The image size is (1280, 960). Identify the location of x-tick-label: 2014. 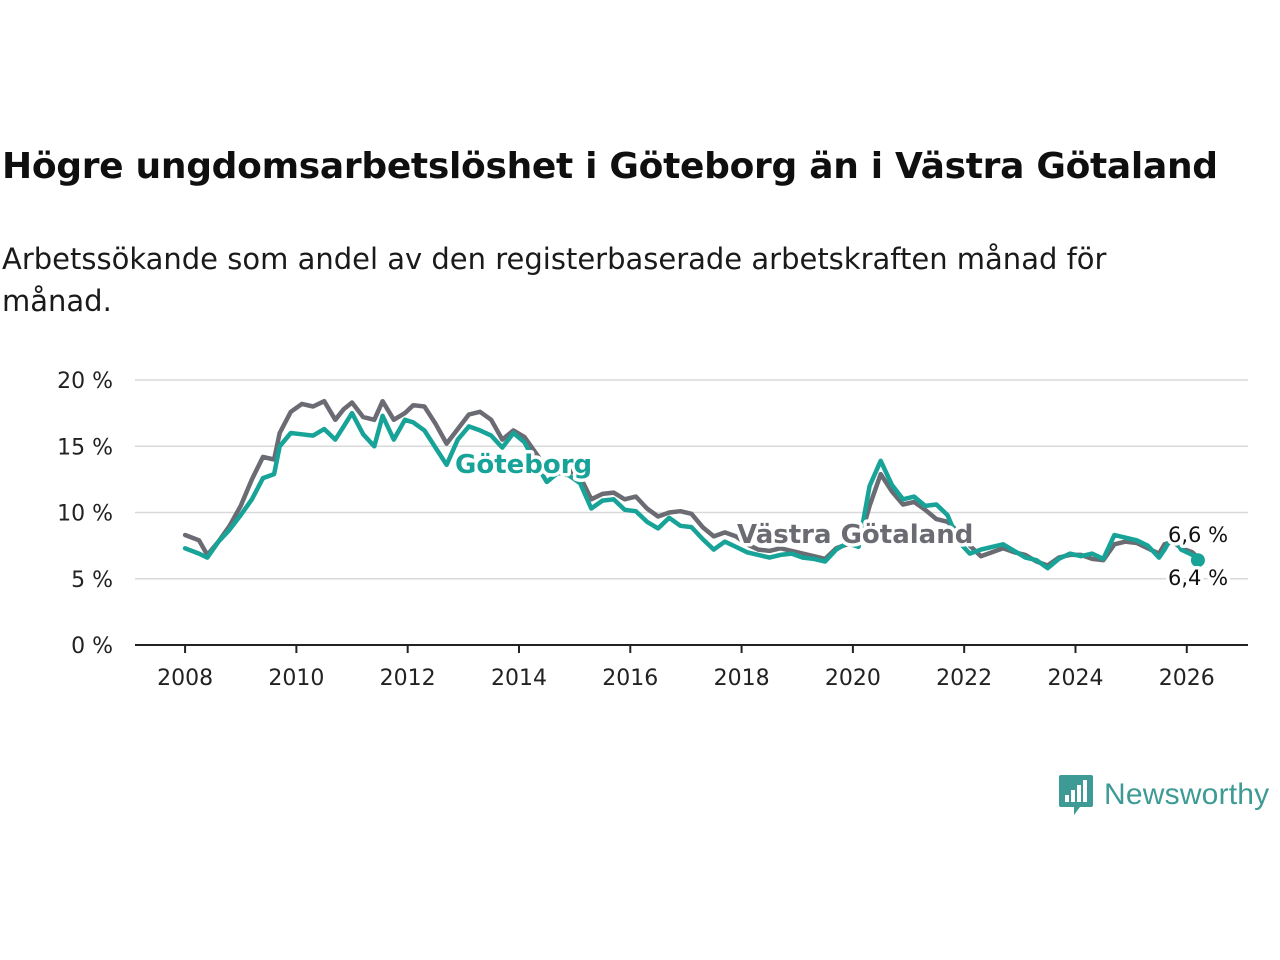
(519, 678).